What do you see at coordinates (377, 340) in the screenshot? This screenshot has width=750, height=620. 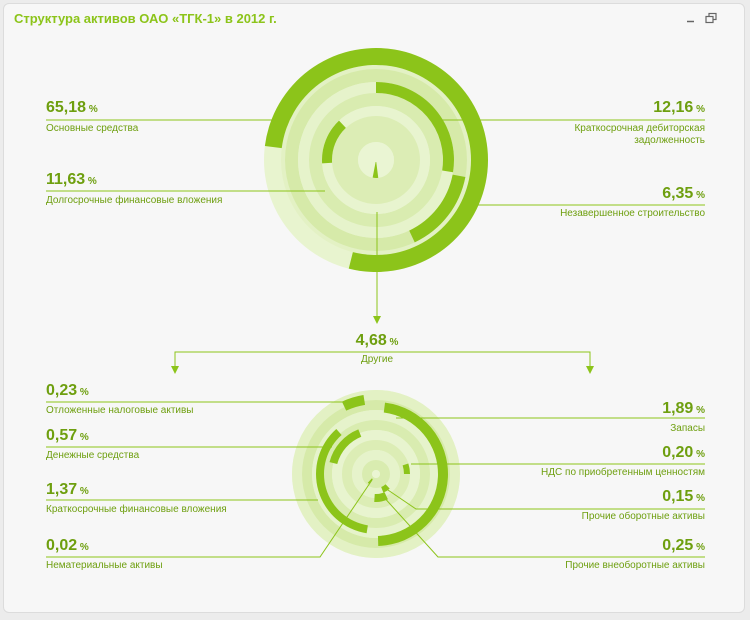 I see `top-value-5: 4,68 %` at bounding box center [377, 340].